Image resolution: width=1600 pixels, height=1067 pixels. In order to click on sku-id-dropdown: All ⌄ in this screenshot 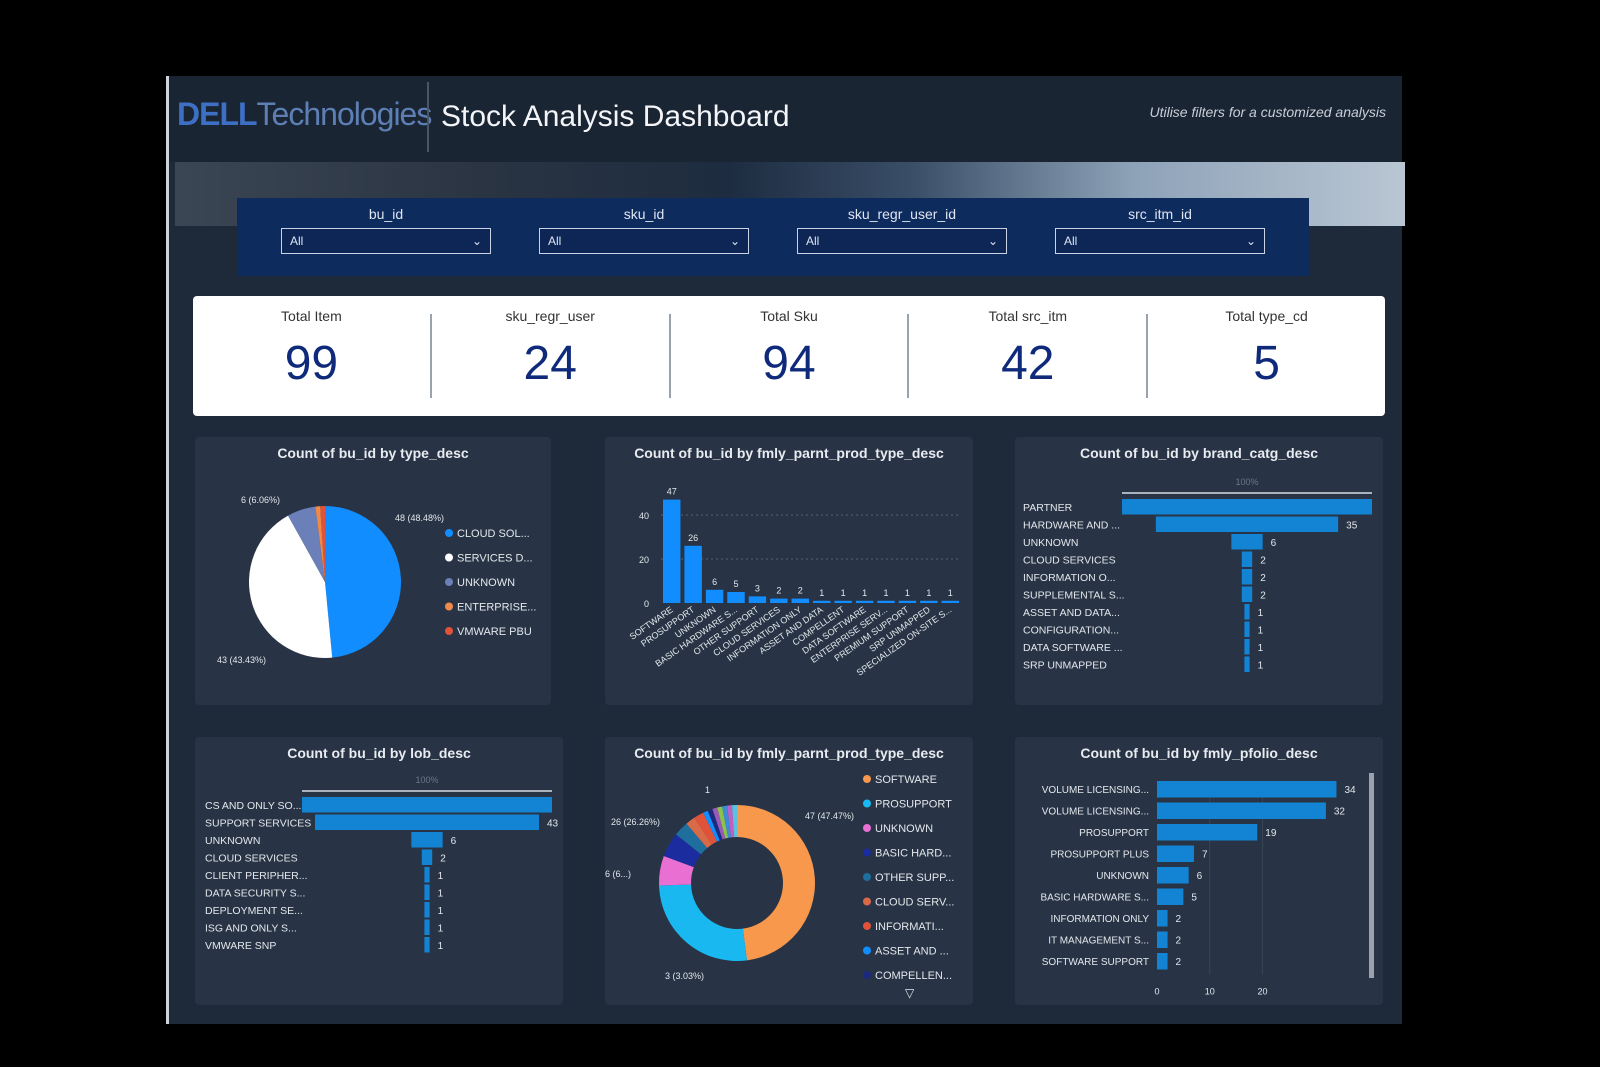, I will do `click(644, 241)`.